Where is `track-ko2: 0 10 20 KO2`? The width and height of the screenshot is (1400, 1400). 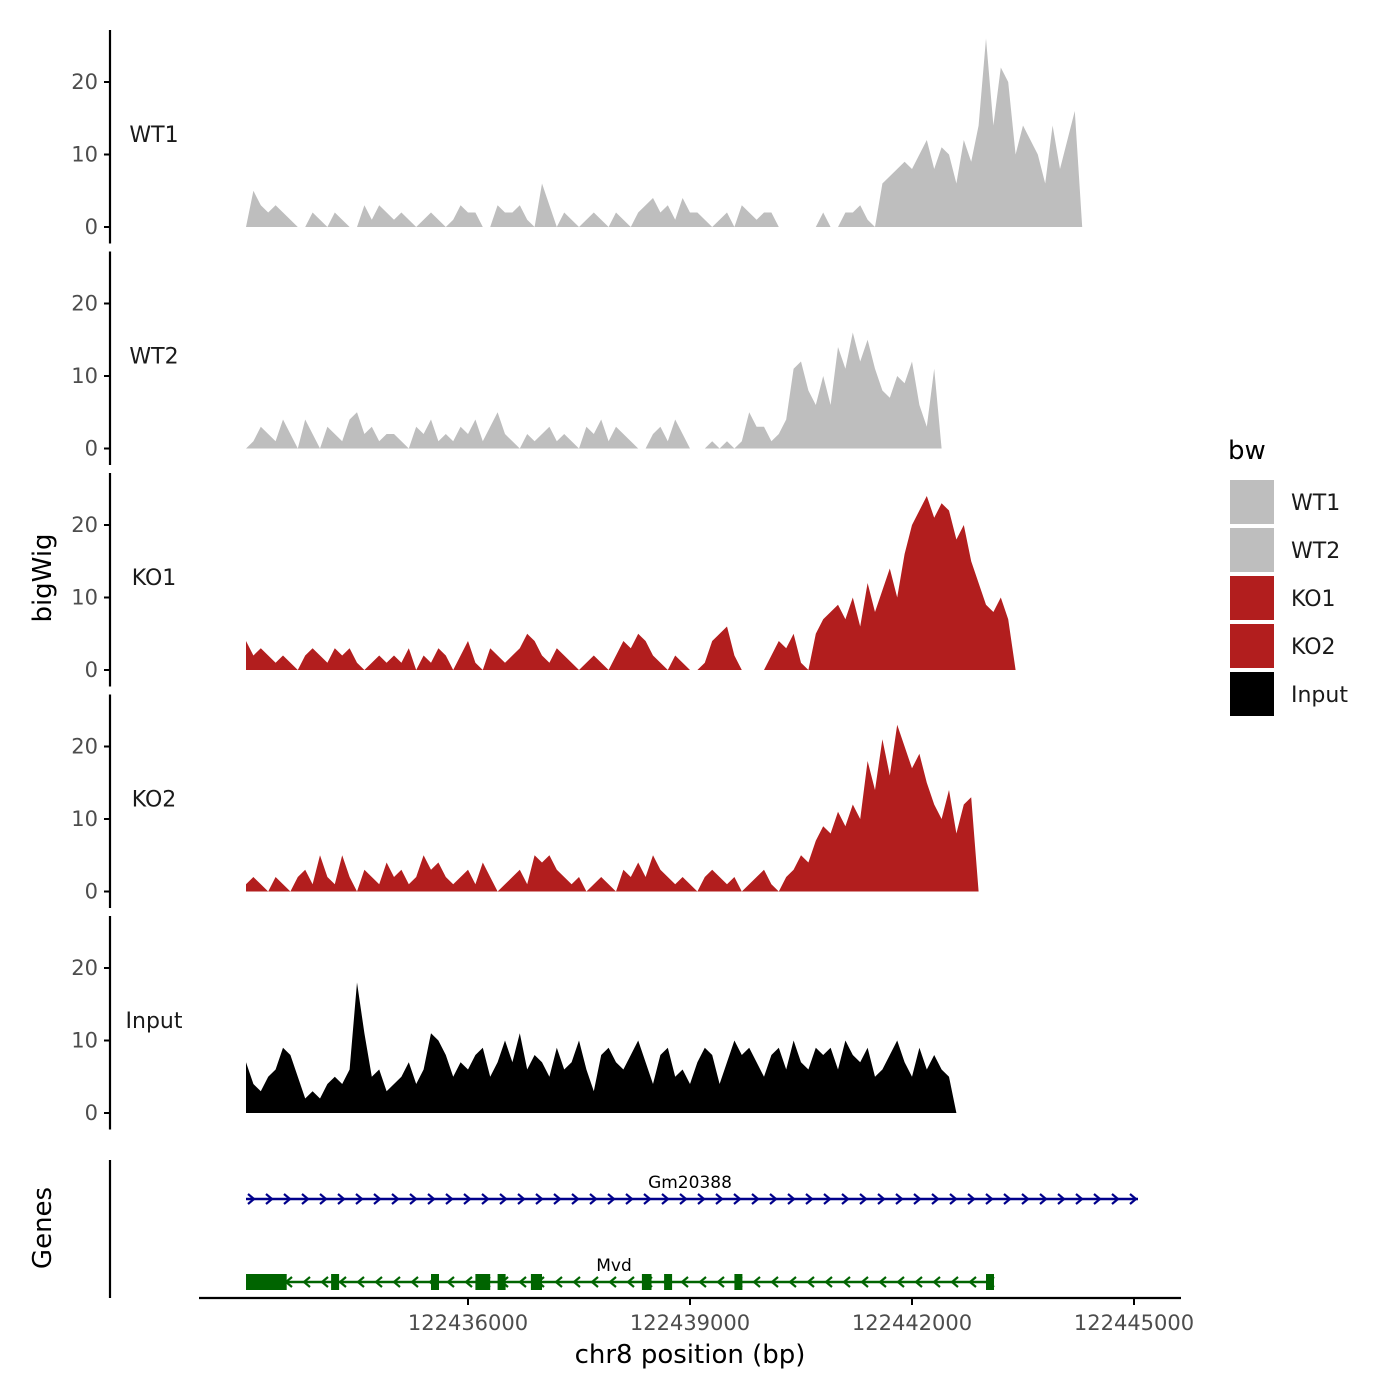
track-ko2: 0 10 20 KO2 is located at coordinates (617, 801).